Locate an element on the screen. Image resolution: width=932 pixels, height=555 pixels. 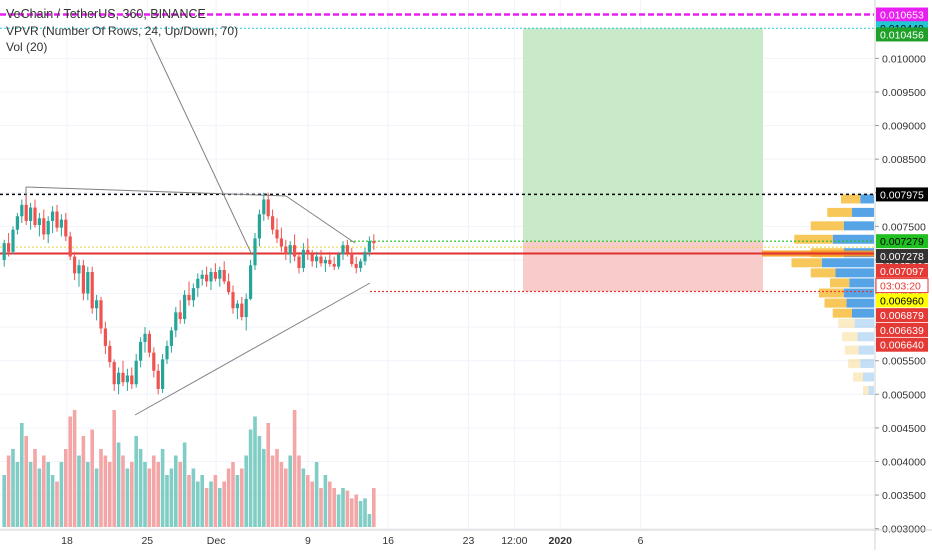
price-tag: 0.010456 is located at coordinates (902, 34).